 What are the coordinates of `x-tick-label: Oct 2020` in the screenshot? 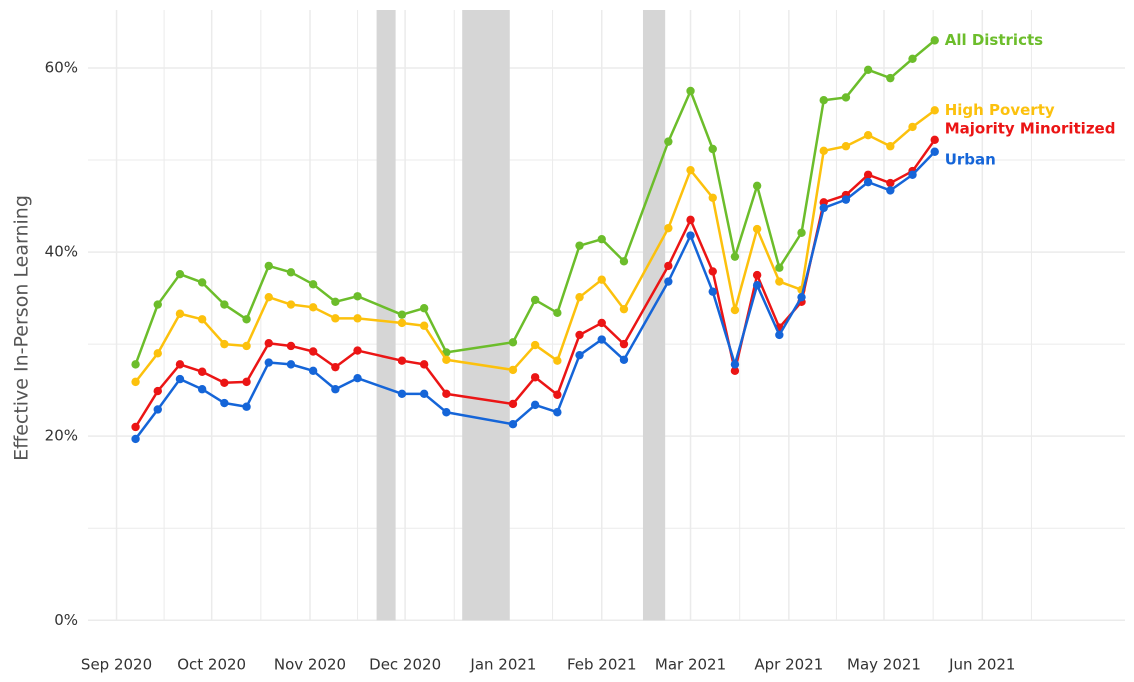 It's located at (211, 665).